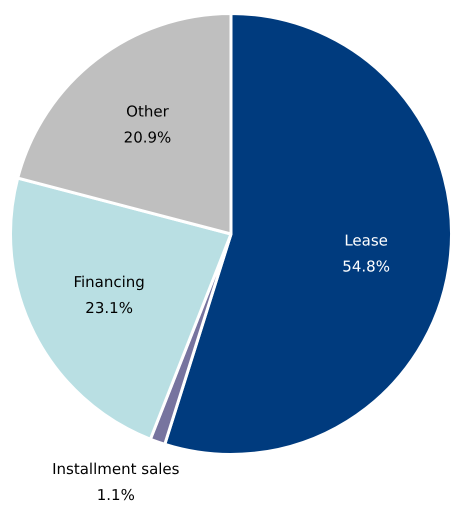 The width and height of the screenshot is (455, 519). I want to click on slice-label: Financing, so click(109, 281).